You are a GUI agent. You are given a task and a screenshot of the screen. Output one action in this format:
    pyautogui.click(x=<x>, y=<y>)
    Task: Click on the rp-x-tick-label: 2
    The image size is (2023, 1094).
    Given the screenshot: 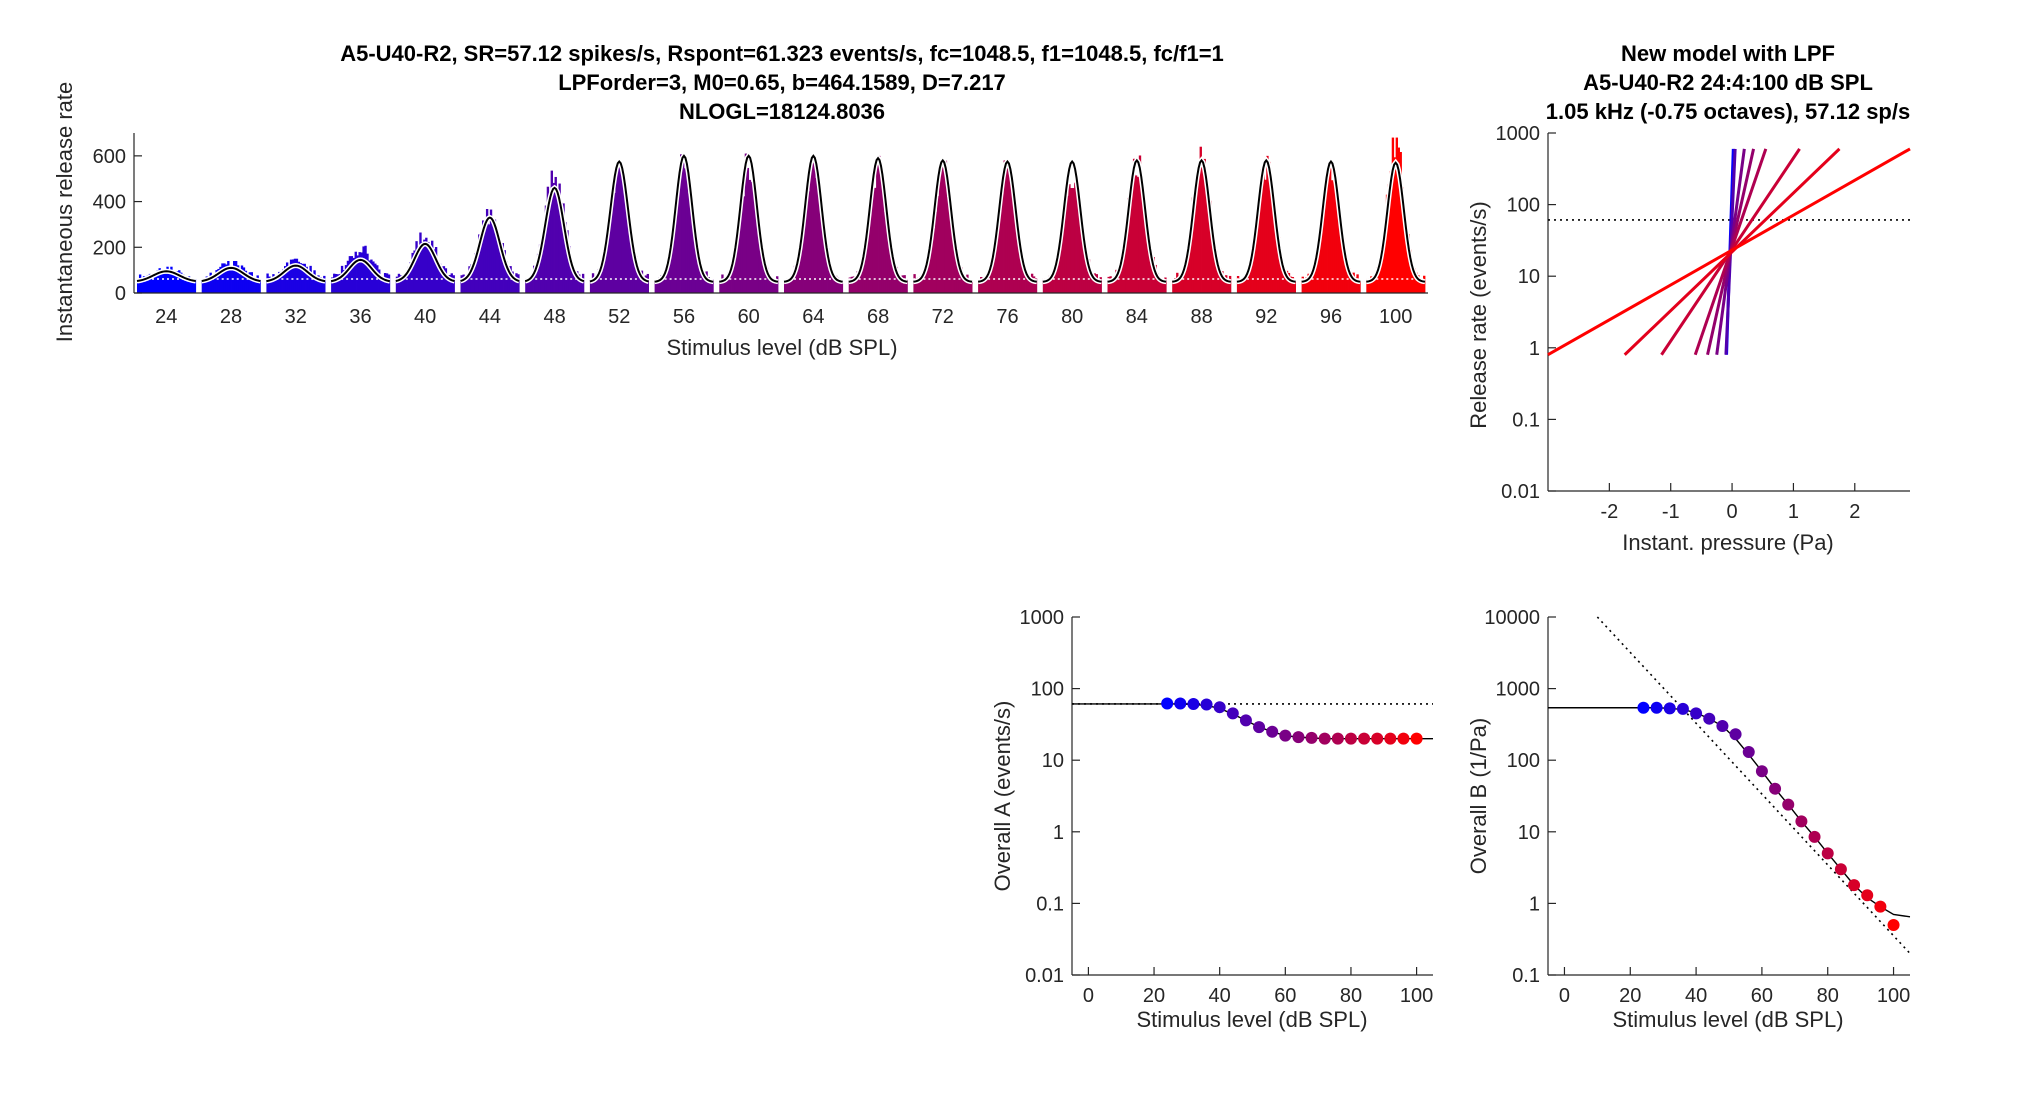 What is the action you would take?
    pyautogui.click(x=1854, y=512)
    